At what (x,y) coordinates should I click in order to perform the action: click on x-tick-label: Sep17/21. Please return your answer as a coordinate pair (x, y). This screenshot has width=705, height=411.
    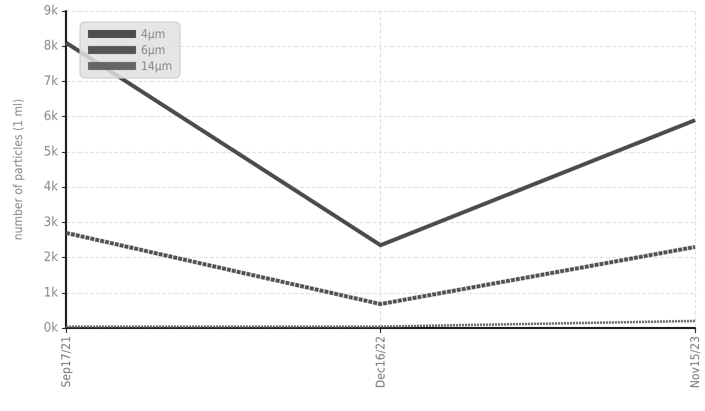
    Looking at the image, I should click on (66, 362).